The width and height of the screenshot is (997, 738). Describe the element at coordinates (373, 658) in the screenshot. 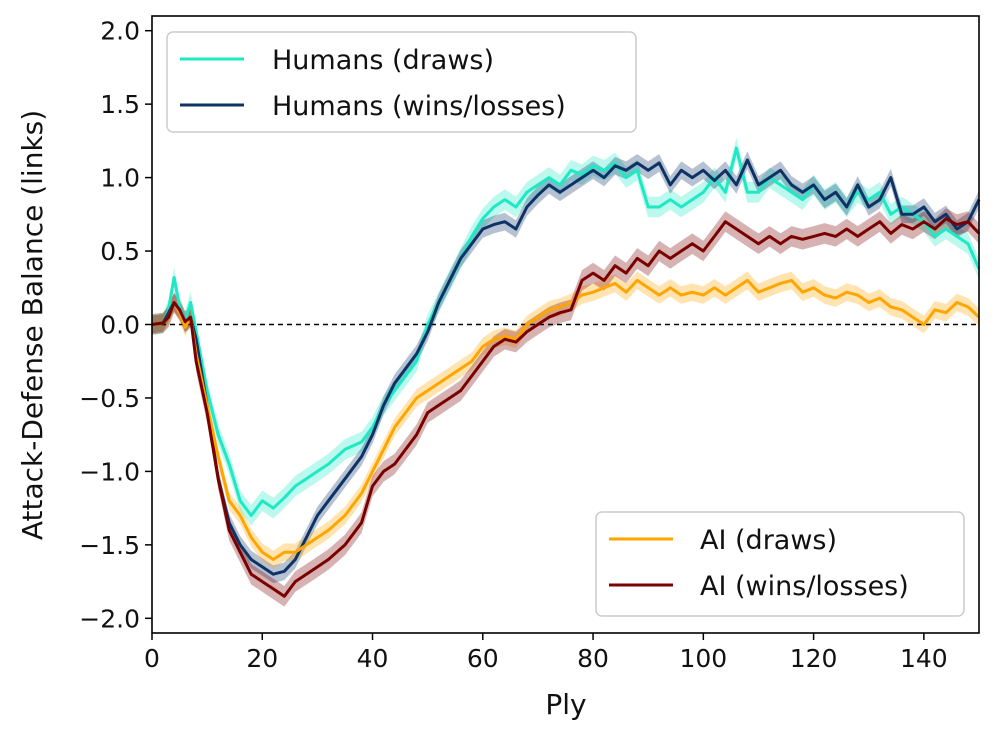

I see `x-tick-label: 40` at that location.